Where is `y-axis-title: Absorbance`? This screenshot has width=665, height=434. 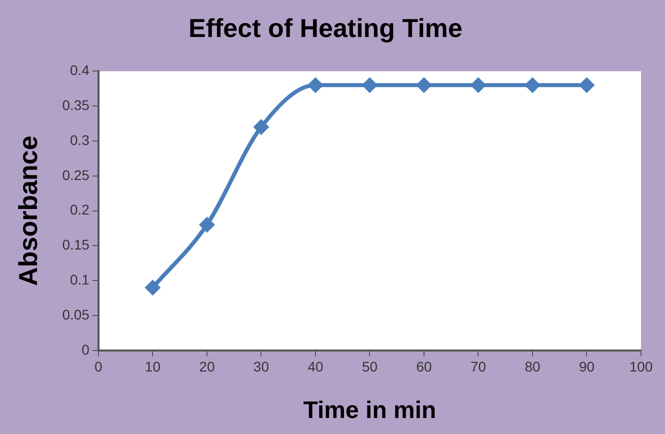
y-axis-title: Absorbance is located at coordinates (27, 211).